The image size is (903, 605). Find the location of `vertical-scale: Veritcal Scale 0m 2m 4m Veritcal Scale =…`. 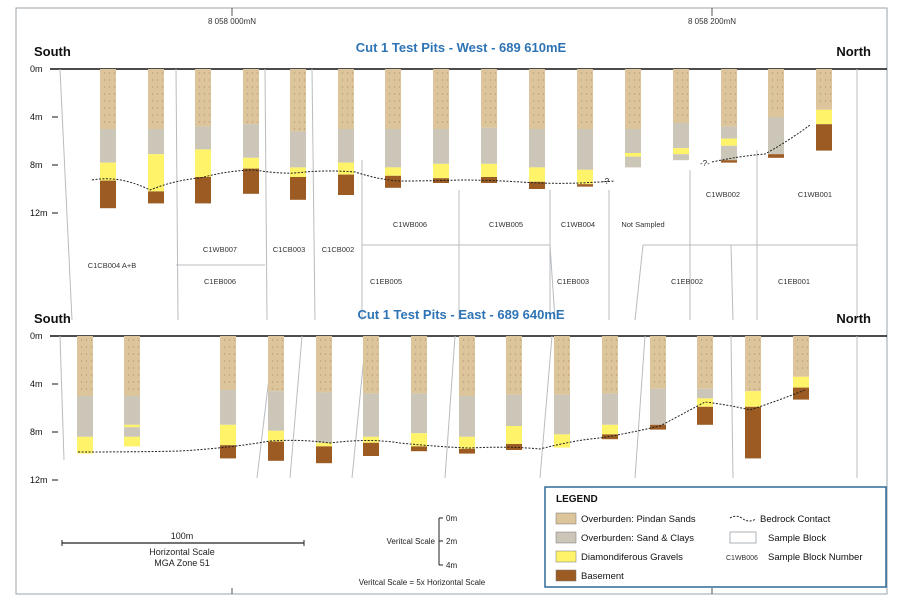

vertical-scale: Veritcal Scale 0m 2m 4m Veritcal Scale =… is located at coordinates (422, 550).